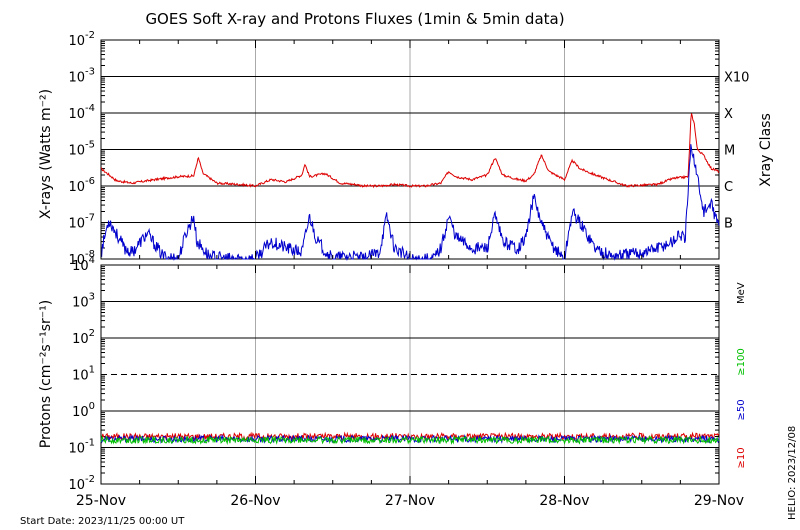  I want to click on xray-ylabel: X-rays (Watts m⁻²), so click(46, 154).